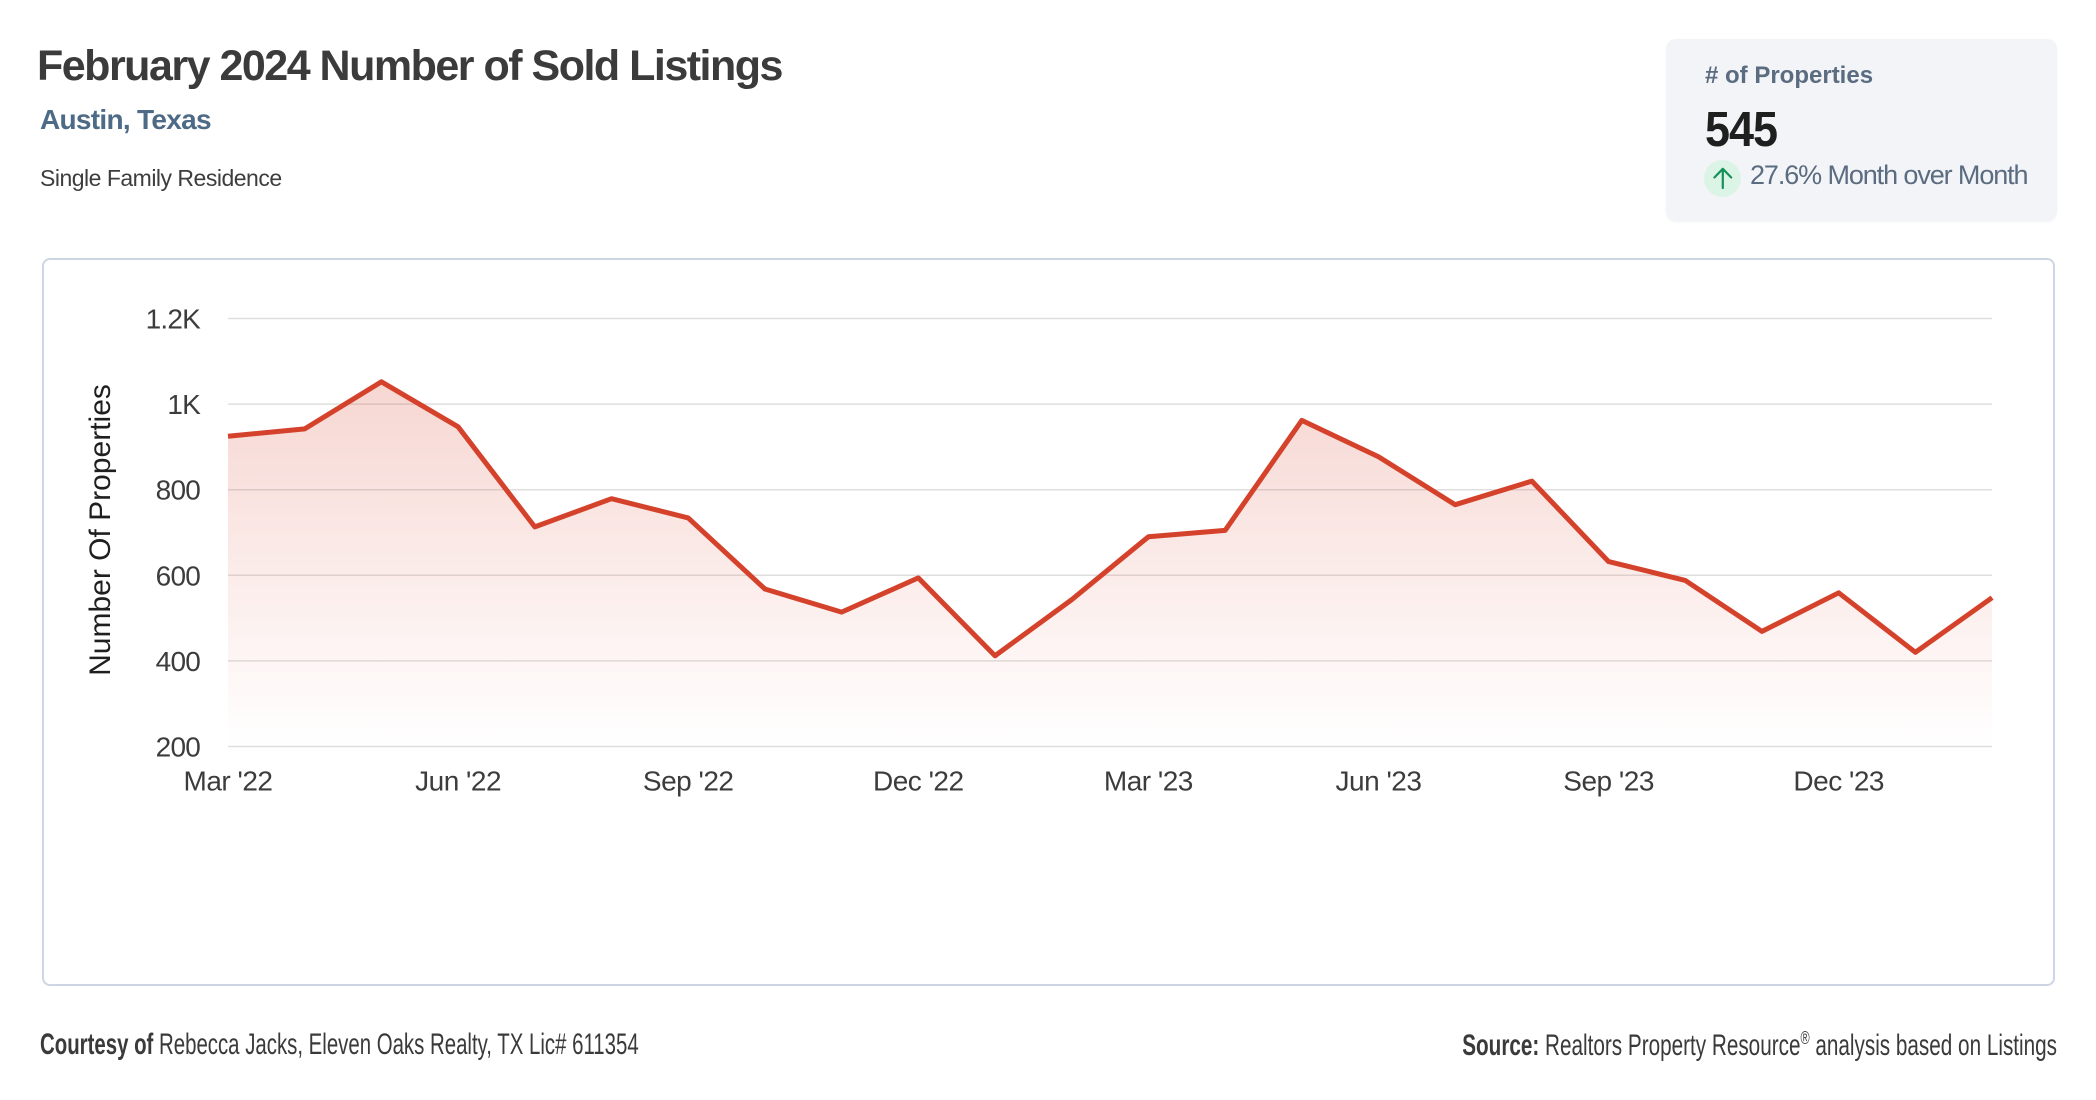 The width and height of the screenshot is (2096, 1100). I want to click on svg-text: Mar '23, so click(1148, 781).